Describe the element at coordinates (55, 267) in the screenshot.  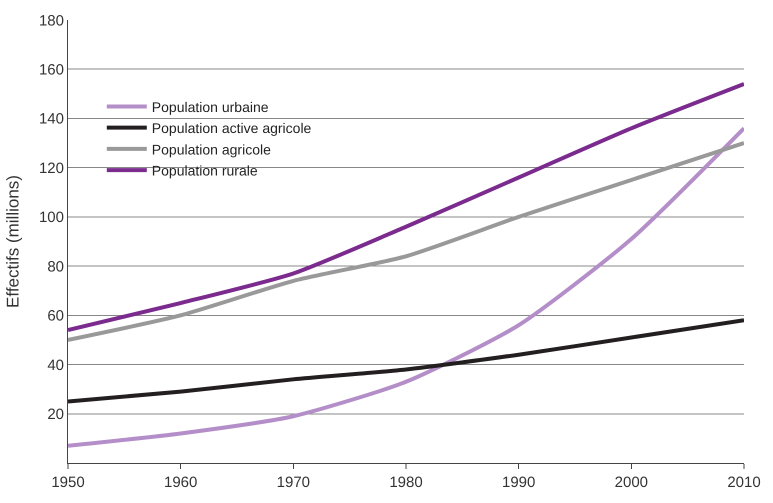
I see `y-tick-label: 80` at that location.